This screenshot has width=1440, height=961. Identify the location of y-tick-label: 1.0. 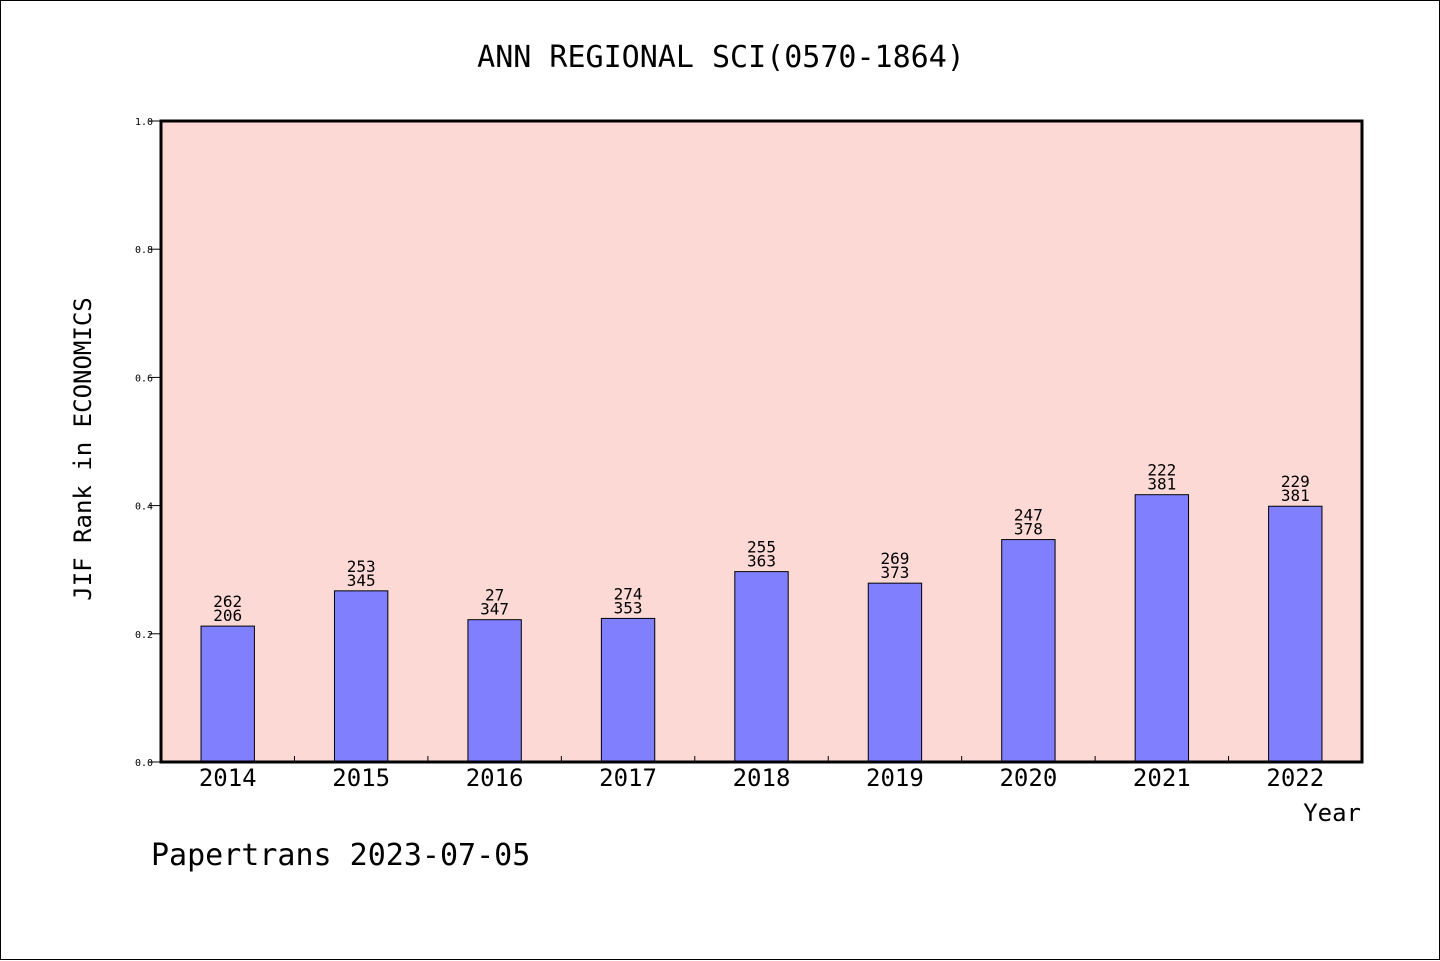
(144, 122).